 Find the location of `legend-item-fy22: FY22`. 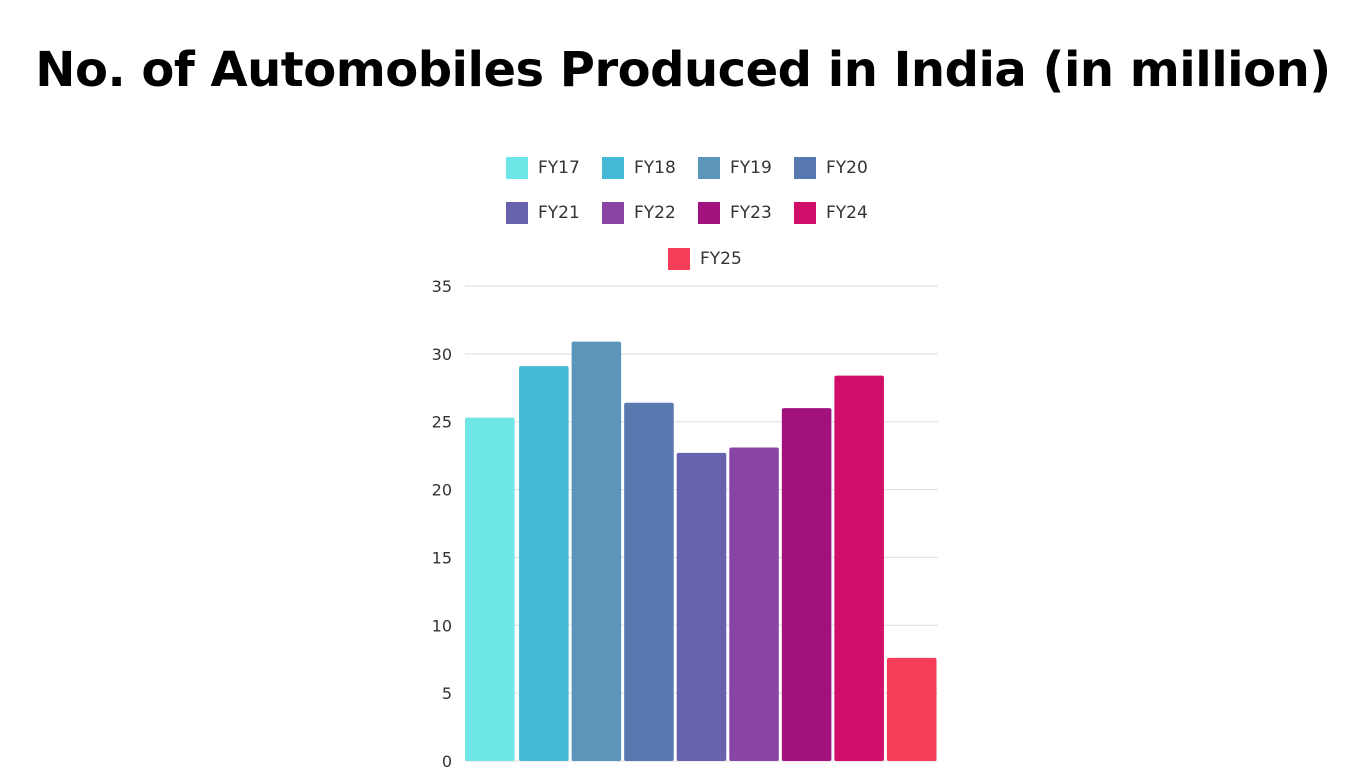

legend-item-fy22: FY22 is located at coordinates (639, 213).